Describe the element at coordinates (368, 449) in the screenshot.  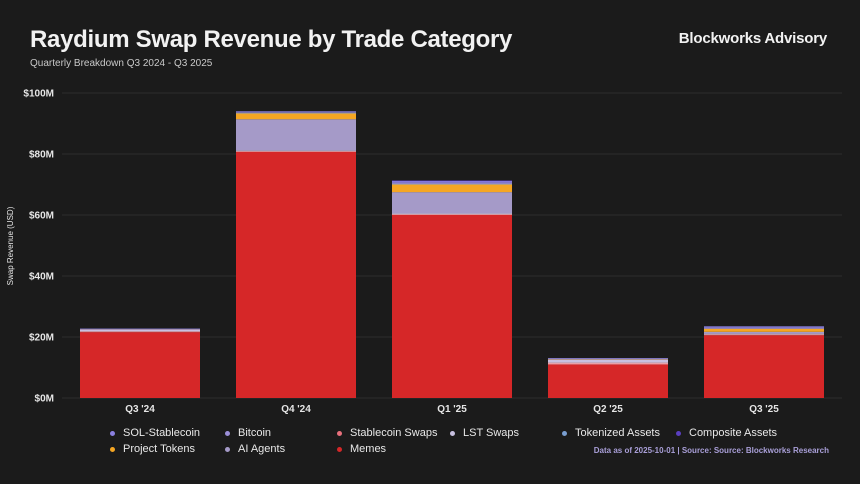
I see `legend-label: Memes` at that location.